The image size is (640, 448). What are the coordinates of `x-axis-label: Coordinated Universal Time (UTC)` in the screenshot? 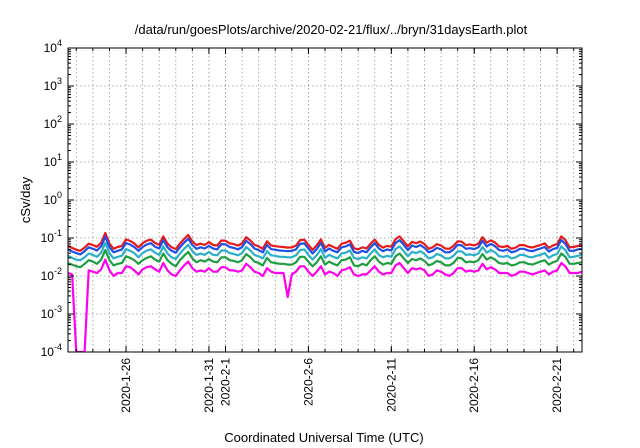 It's located at (323, 437).